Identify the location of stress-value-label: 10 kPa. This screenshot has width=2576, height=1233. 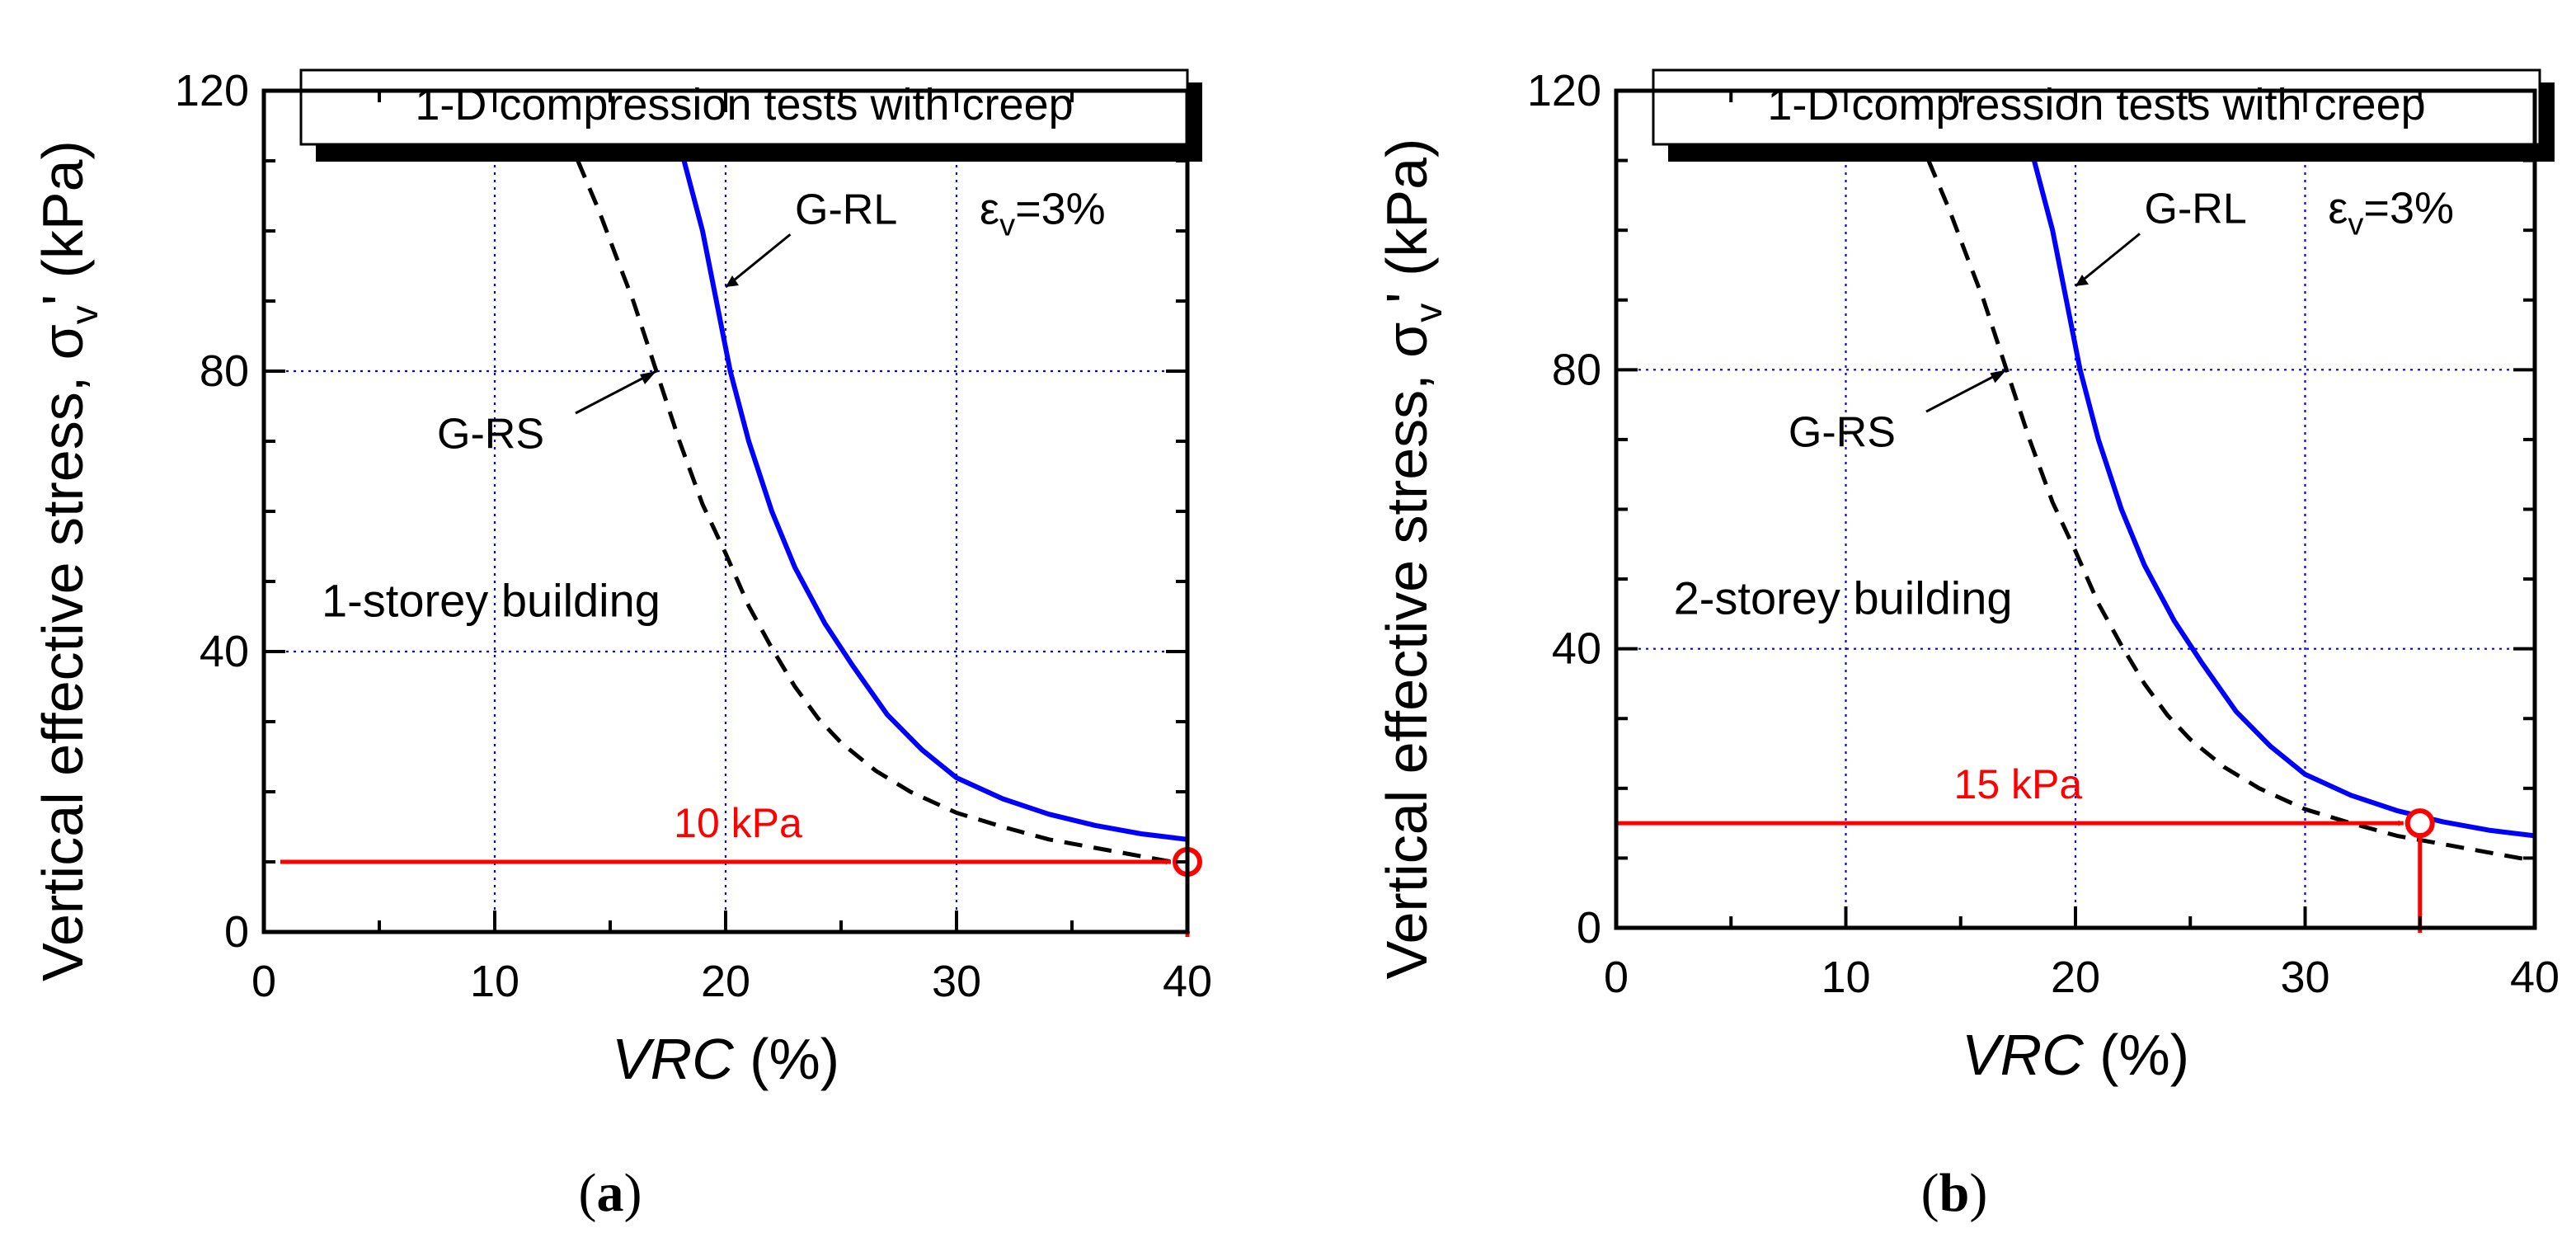
(738, 823).